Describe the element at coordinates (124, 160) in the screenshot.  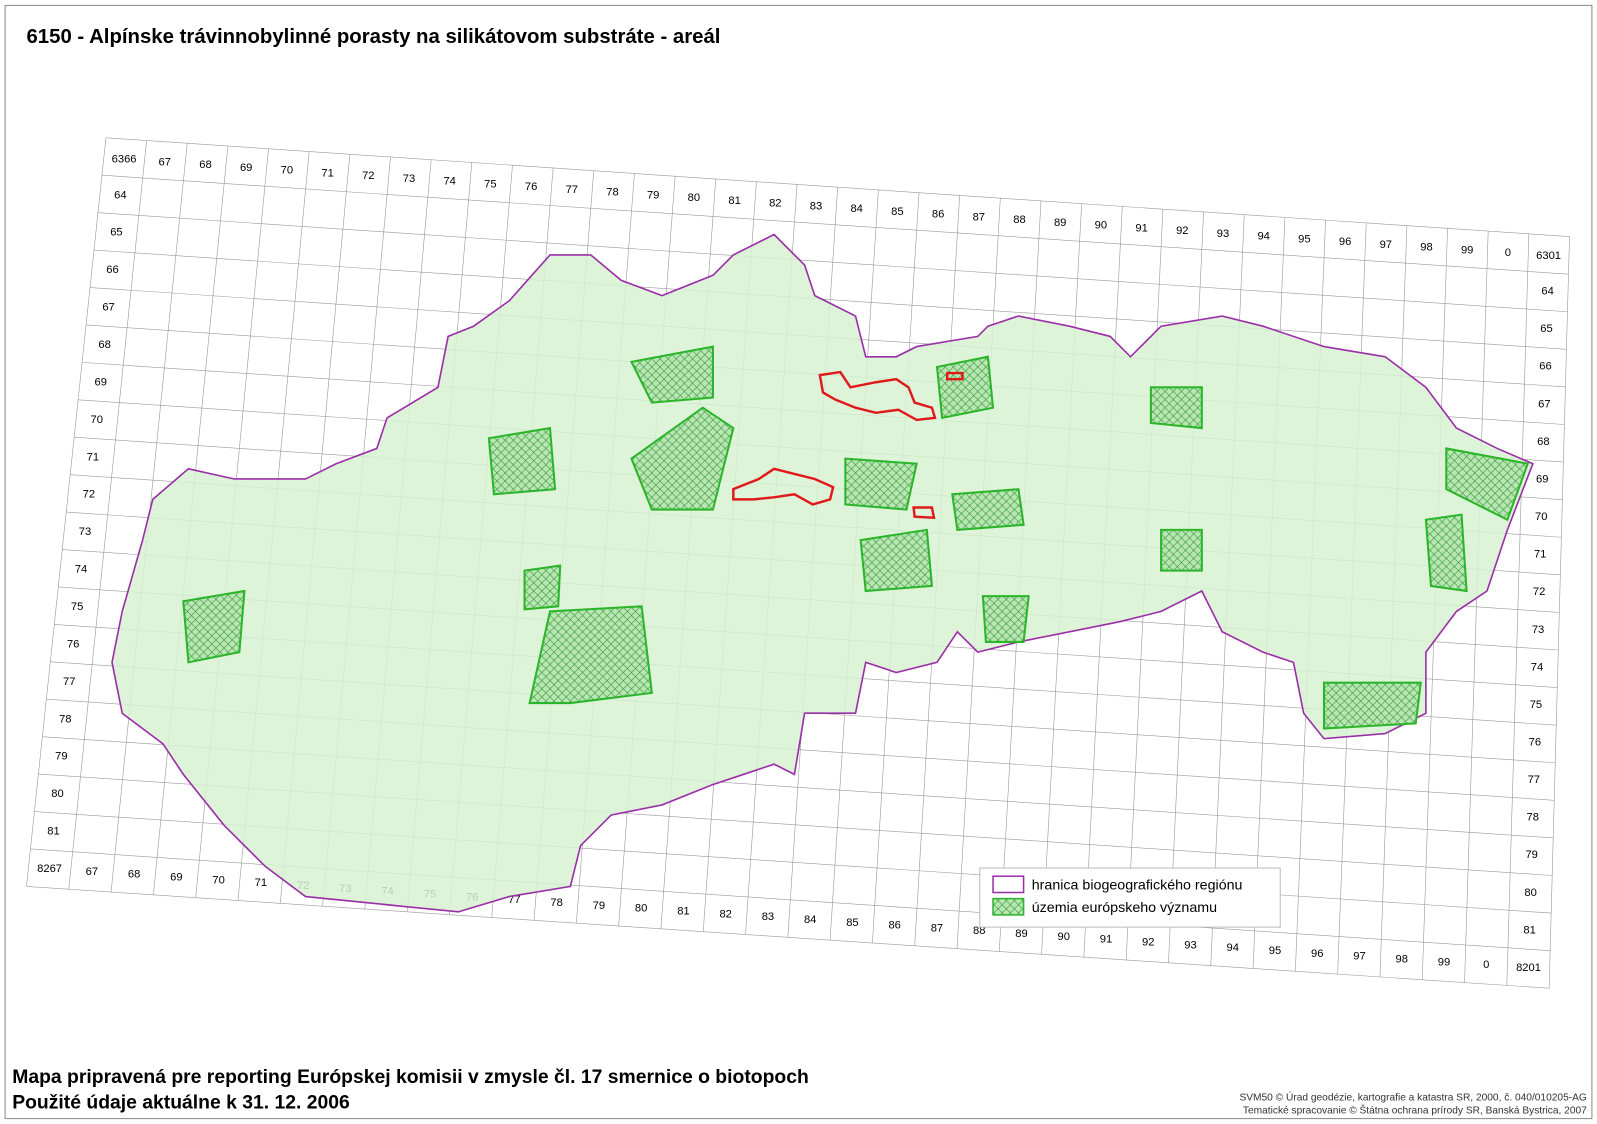
I see `grid-label: 6366` at that location.